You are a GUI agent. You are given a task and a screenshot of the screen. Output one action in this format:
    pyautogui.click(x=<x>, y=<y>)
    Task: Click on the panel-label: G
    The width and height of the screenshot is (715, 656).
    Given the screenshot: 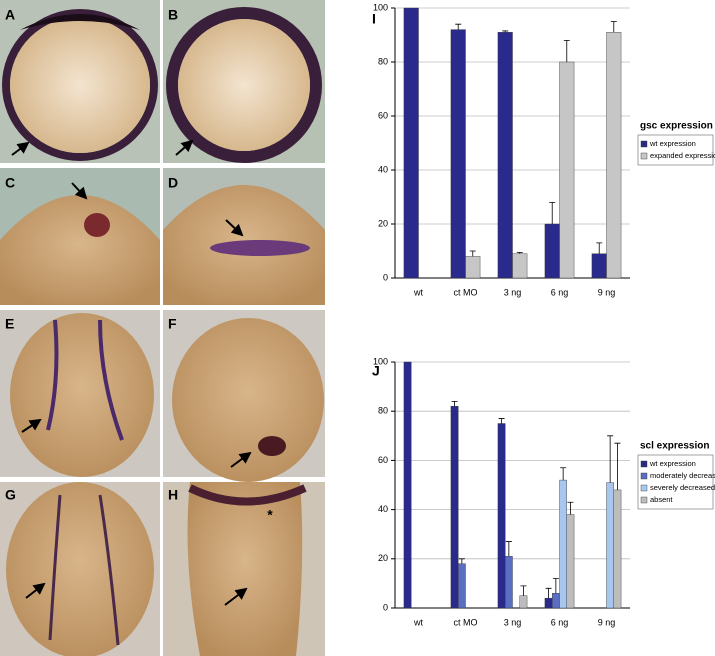 What is the action you would take?
    pyautogui.click(x=10, y=495)
    